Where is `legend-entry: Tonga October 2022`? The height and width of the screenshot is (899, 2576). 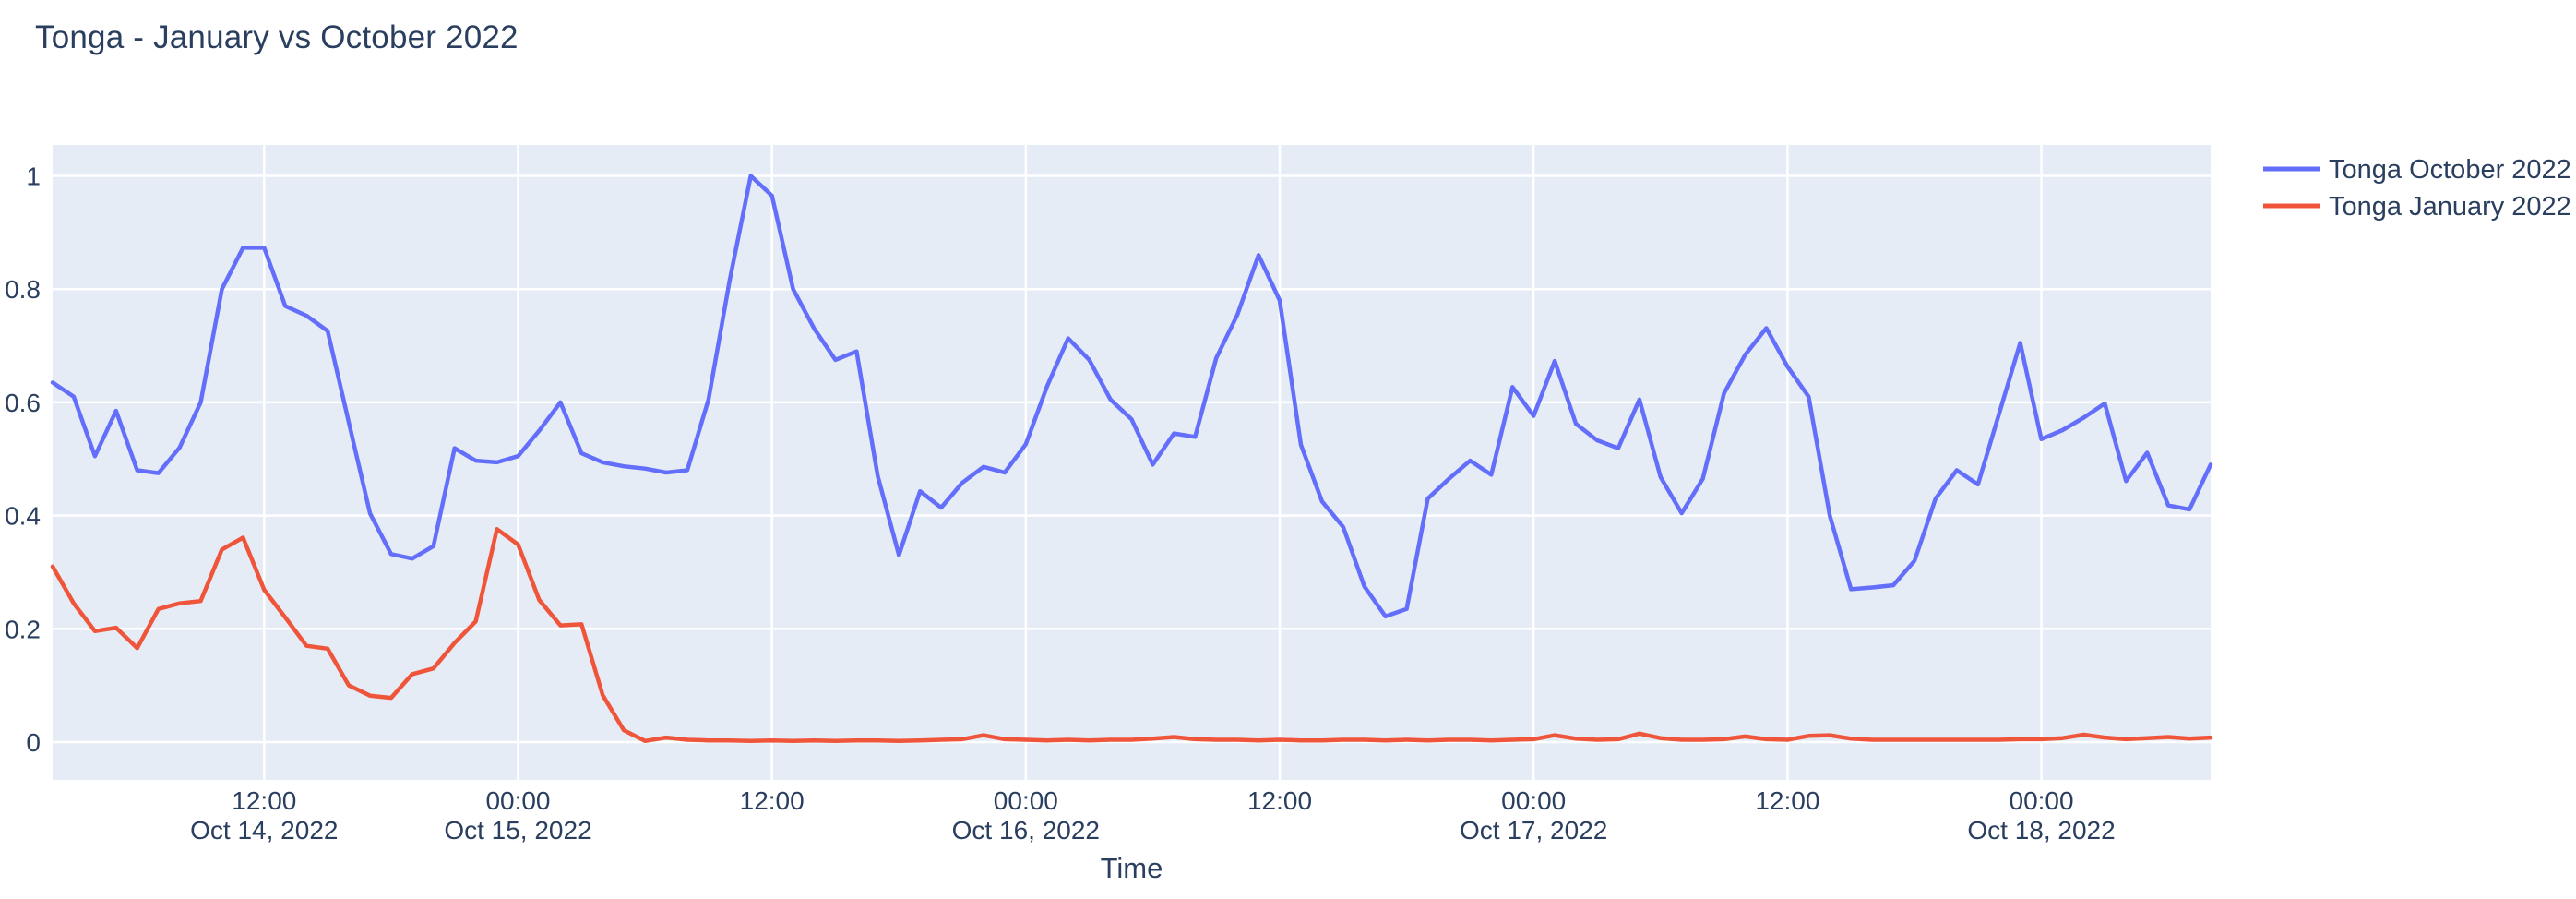 legend-entry: Tonga October 2022 is located at coordinates (2417, 170).